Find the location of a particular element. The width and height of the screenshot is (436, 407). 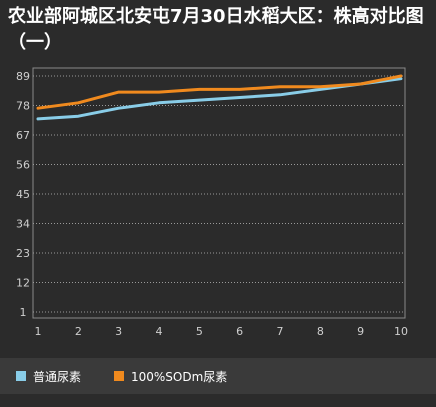

series-layer is located at coordinates (219, 97).